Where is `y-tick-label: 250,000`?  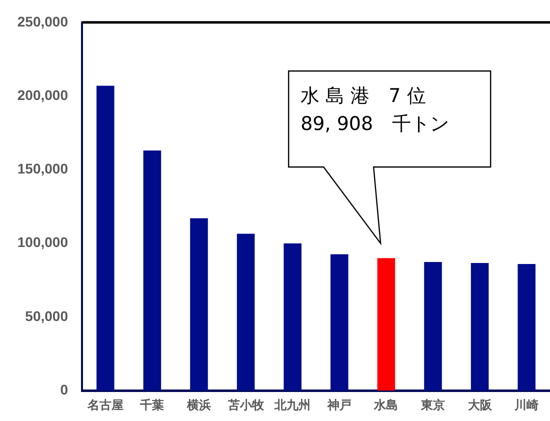
y-tick-label: 250,000 is located at coordinates (42, 21).